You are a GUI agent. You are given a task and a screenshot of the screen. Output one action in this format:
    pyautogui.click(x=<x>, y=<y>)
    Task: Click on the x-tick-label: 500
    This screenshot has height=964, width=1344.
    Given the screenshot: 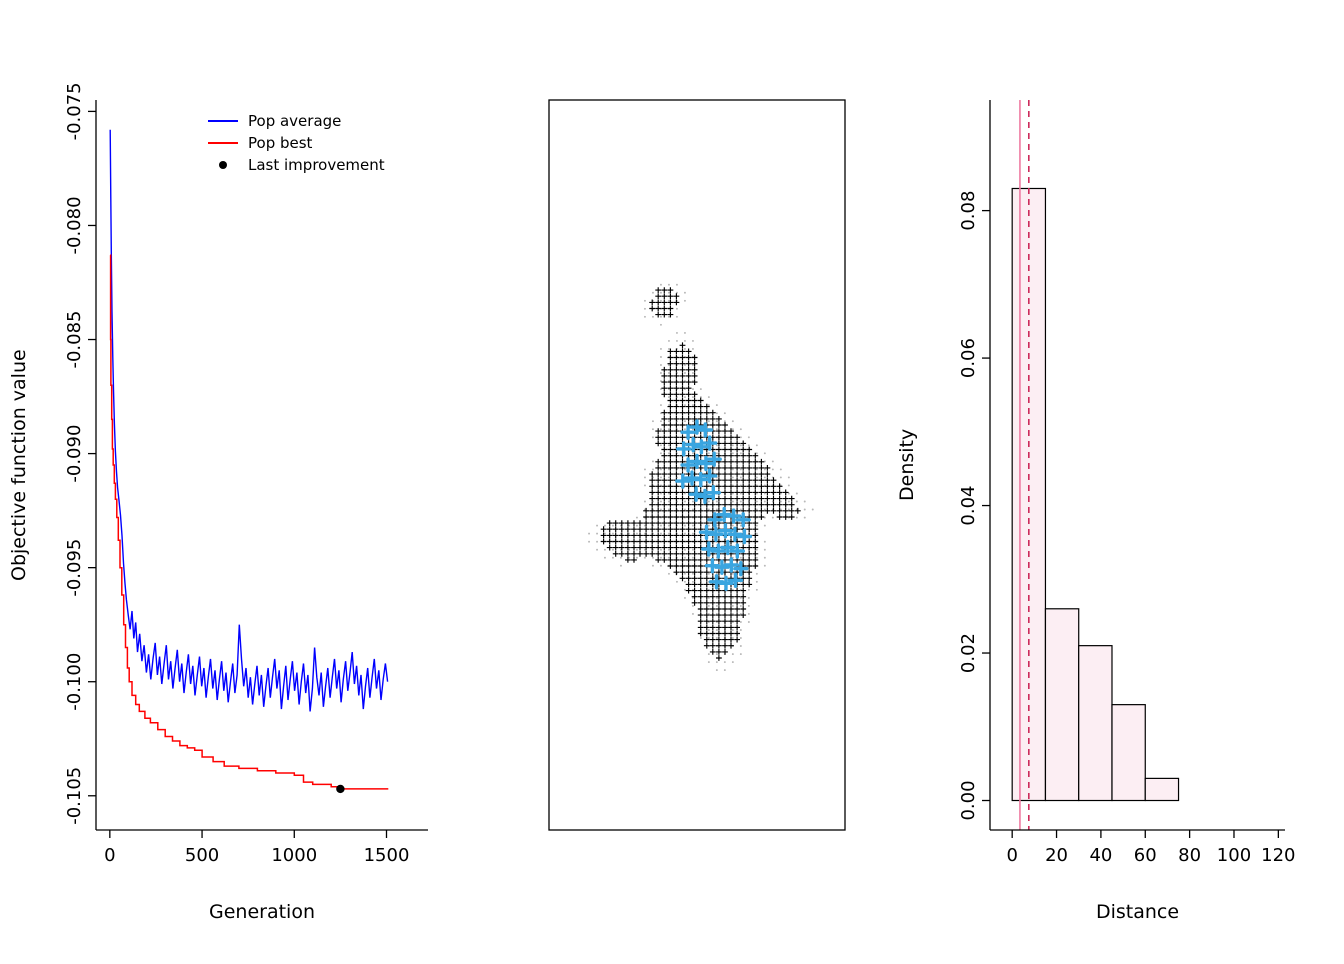 What is the action you would take?
    pyautogui.click(x=202, y=855)
    